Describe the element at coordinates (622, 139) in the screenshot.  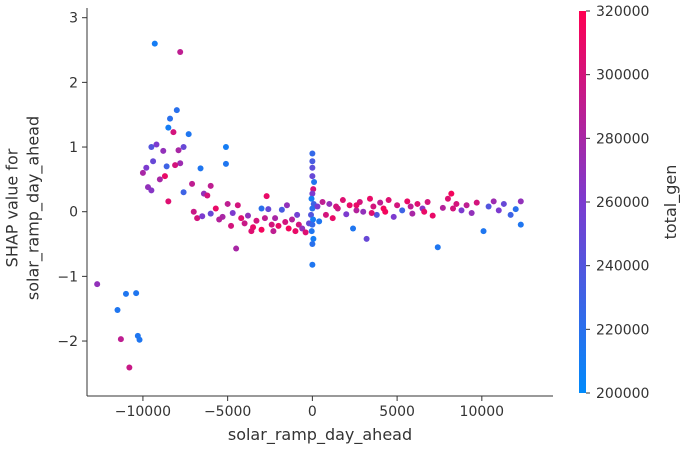
I see `colorbar-tick-label: 280000` at that location.